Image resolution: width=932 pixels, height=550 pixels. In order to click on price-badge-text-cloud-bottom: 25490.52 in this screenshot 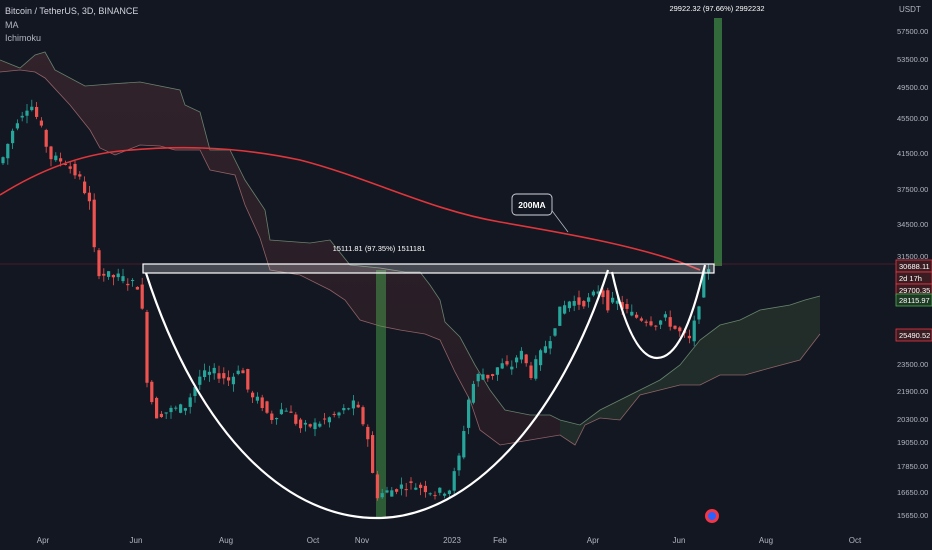, I will do `click(914, 335)`.